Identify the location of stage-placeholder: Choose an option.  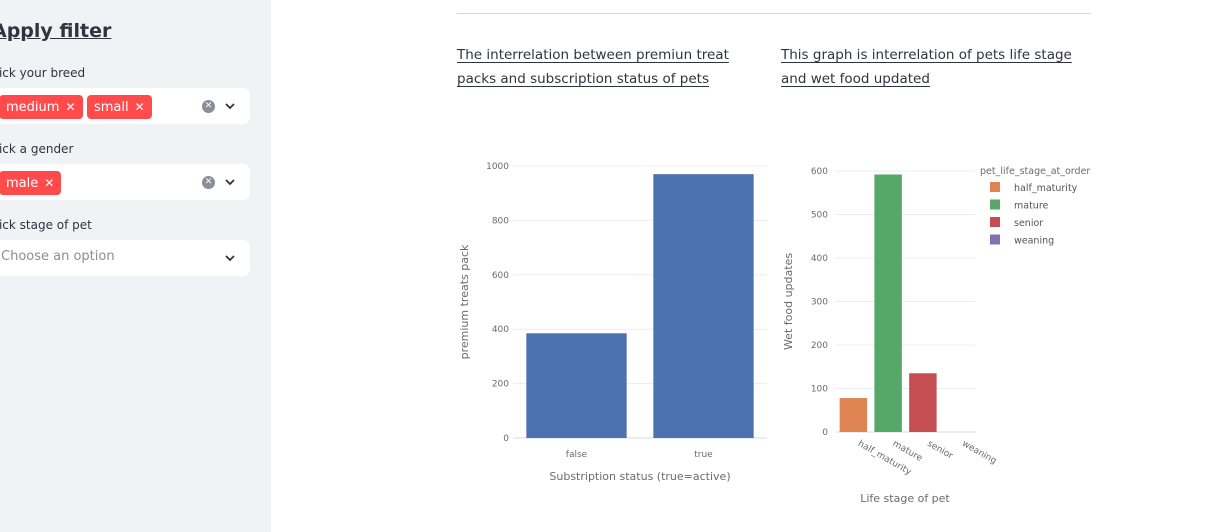
(58, 256).